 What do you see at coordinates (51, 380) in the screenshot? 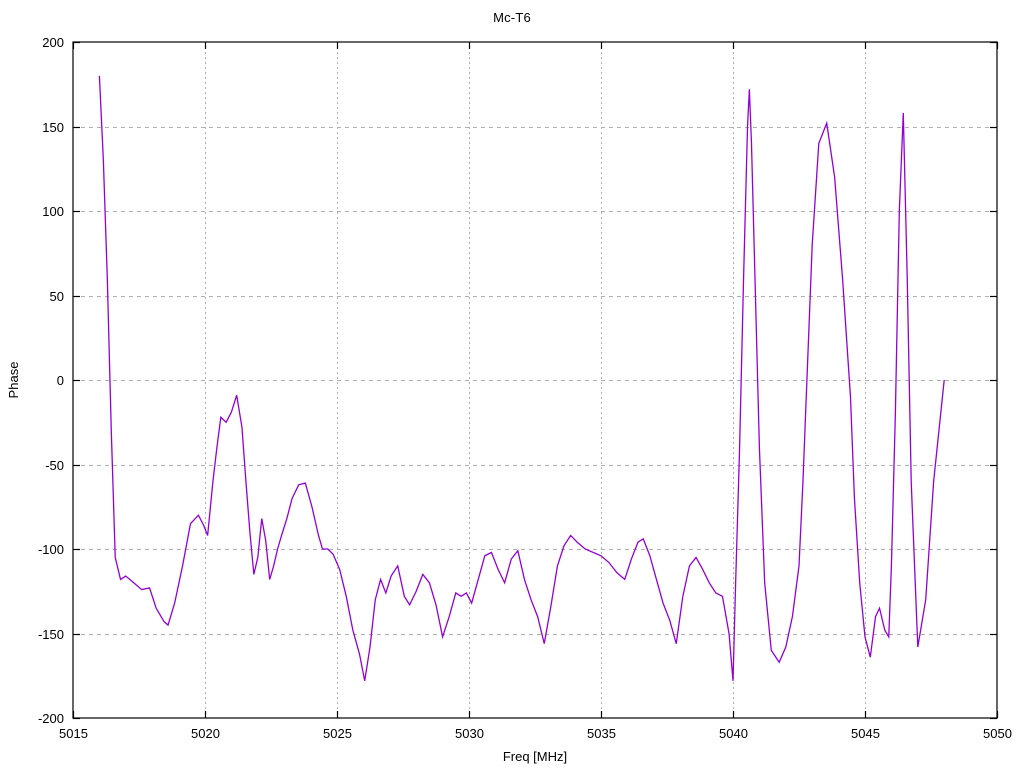
I see `y-axis-tick-labels: -200 -150 -100 -50 0 50 100 150 200` at bounding box center [51, 380].